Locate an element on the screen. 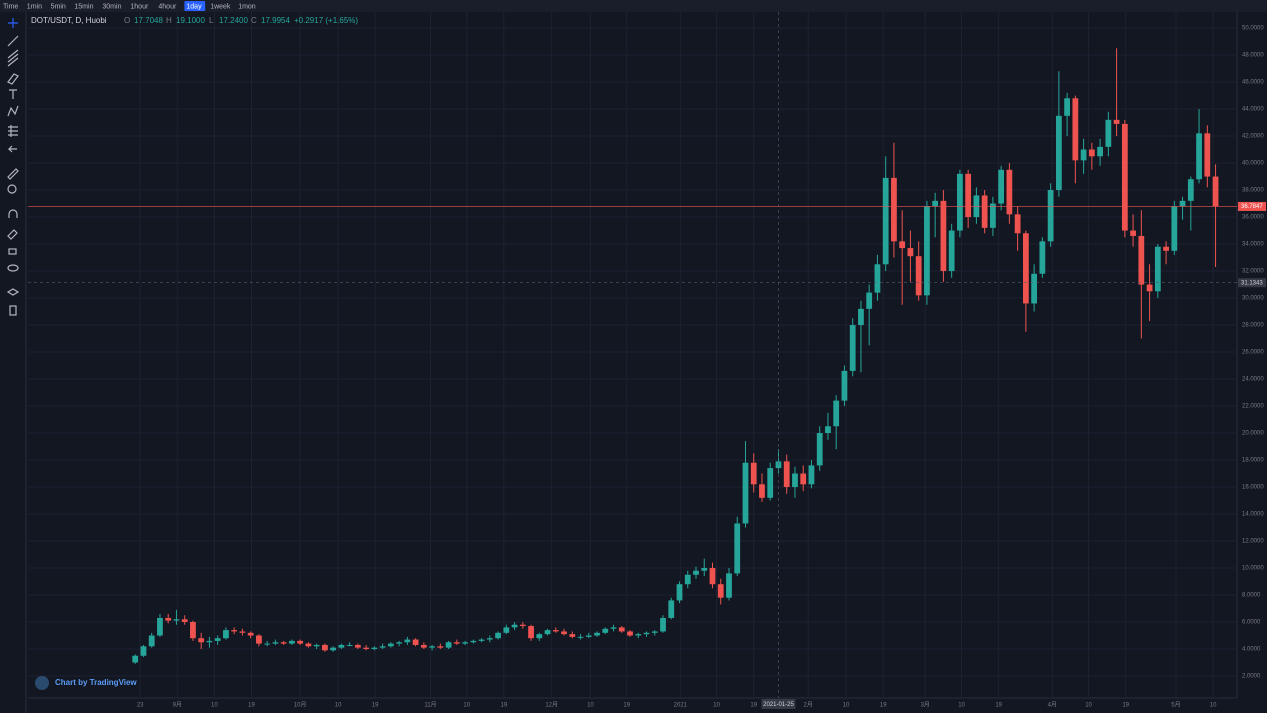  crosshair-x-label: 2021-01-25 is located at coordinates (778, 705).